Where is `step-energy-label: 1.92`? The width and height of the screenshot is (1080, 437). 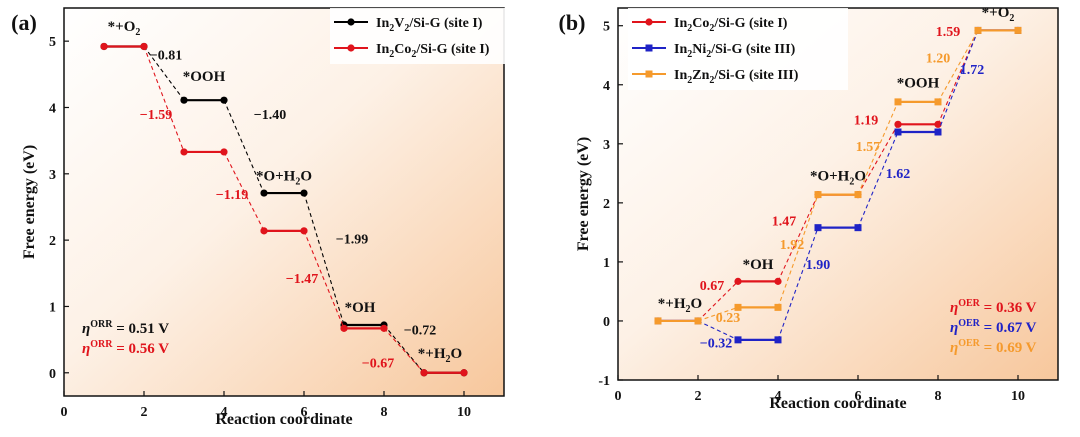
step-energy-label: 1.92 is located at coordinates (792, 245).